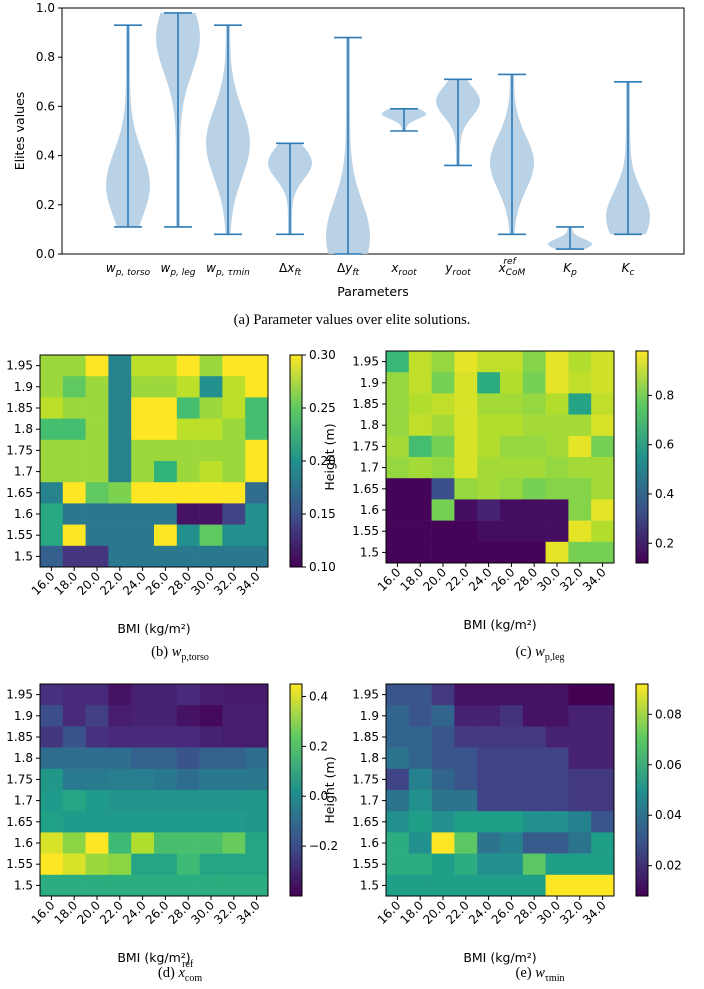 The width and height of the screenshot is (704, 989). I want to click on y-tick-label: 1.75, so click(19, 779).